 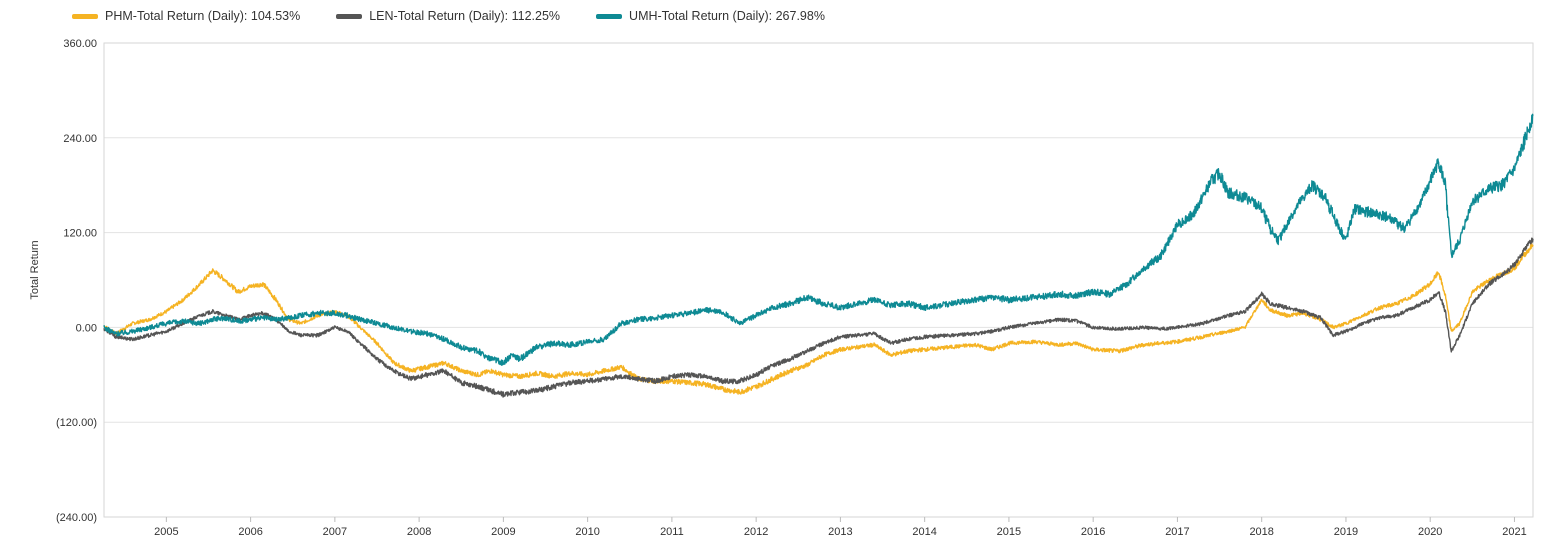 What do you see at coordinates (166, 532) in the screenshot?
I see `x-tick-label: 2005` at bounding box center [166, 532].